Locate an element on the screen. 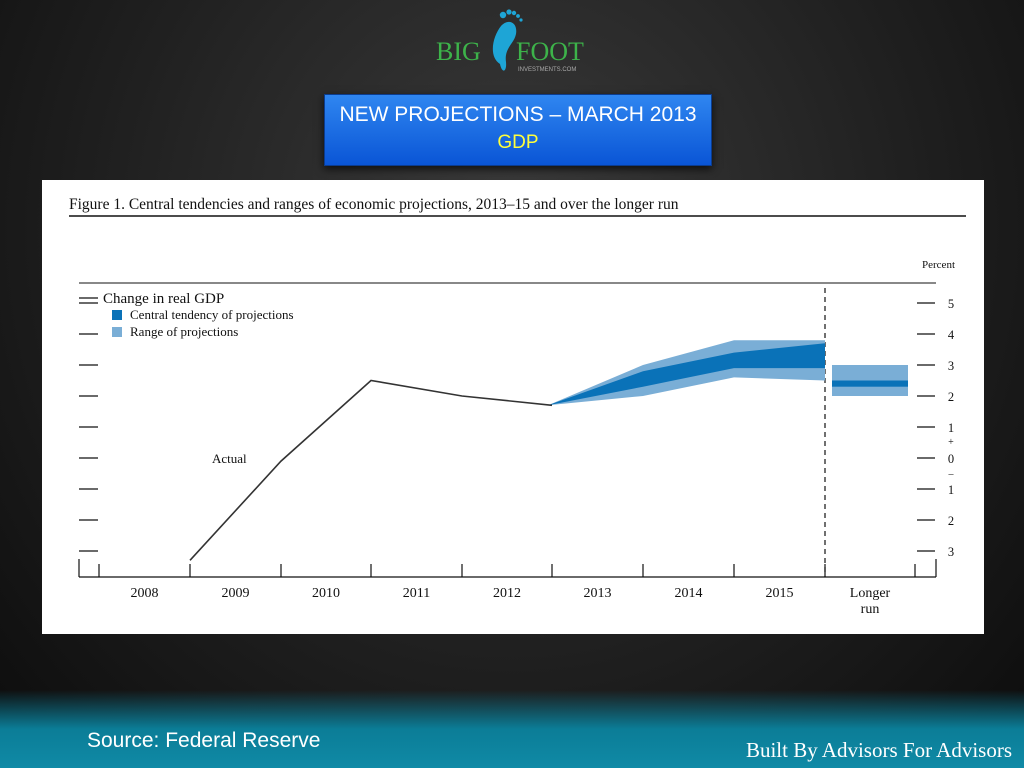 The height and width of the screenshot is (768, 1024). logo-text-big: BIG is located at coordinates (458, 51).